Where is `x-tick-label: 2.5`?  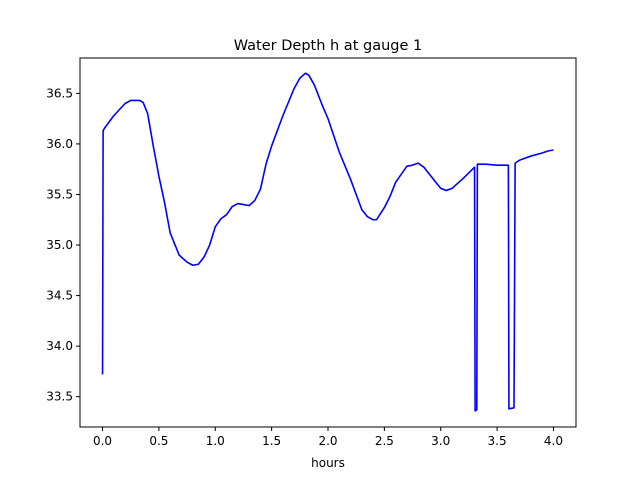
x-tick-label: 2.5 is located at coordinates (384, 441).